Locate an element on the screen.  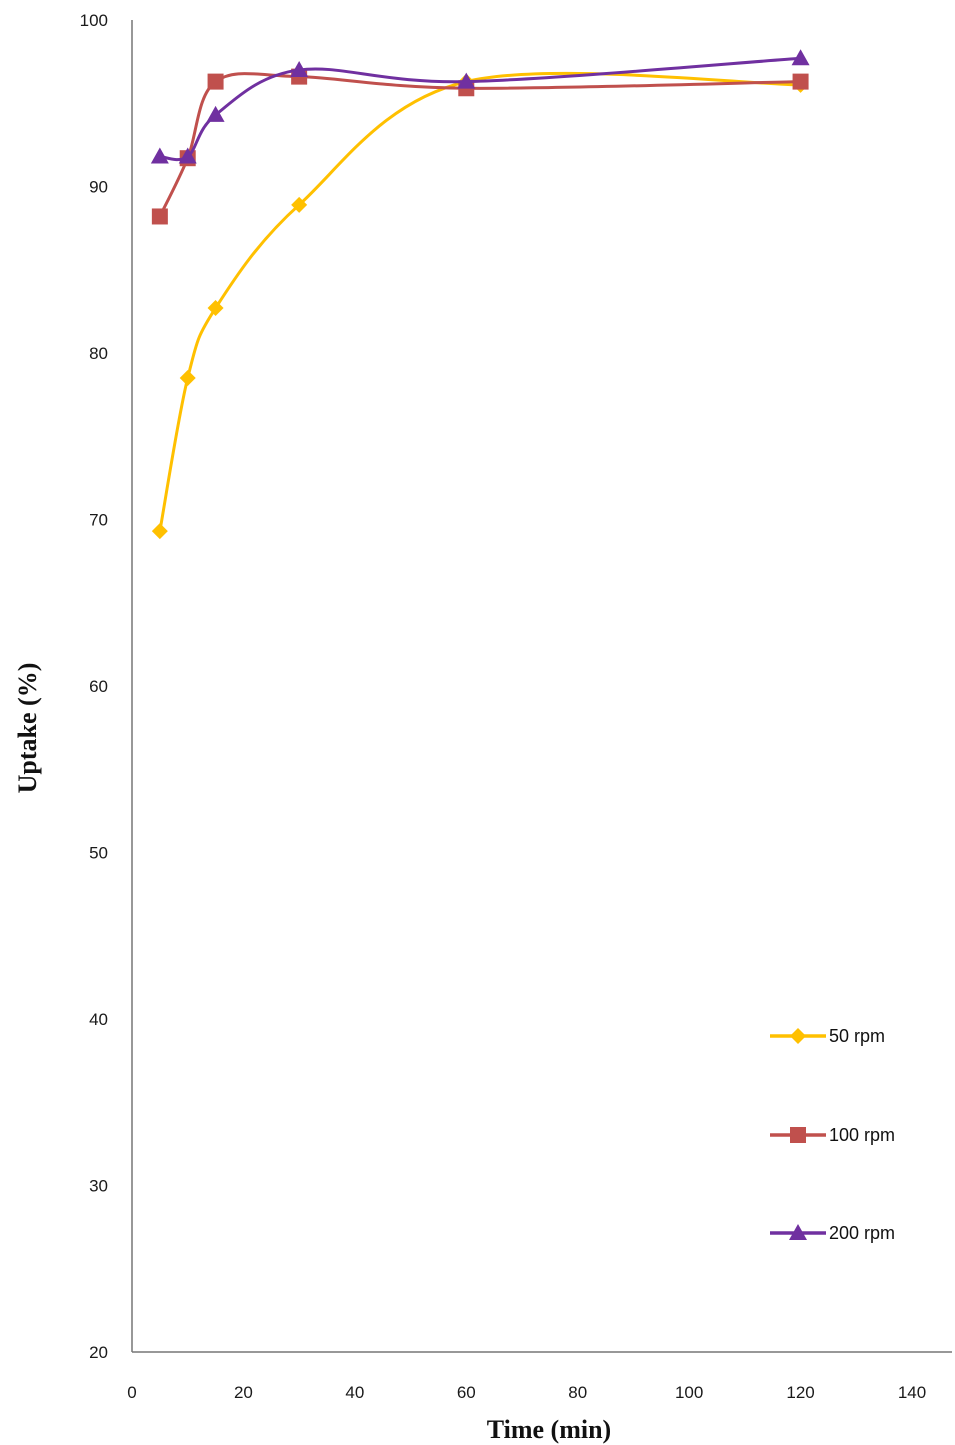
y-axis-title: Uptake (%) is located at coordinates (27, 728).